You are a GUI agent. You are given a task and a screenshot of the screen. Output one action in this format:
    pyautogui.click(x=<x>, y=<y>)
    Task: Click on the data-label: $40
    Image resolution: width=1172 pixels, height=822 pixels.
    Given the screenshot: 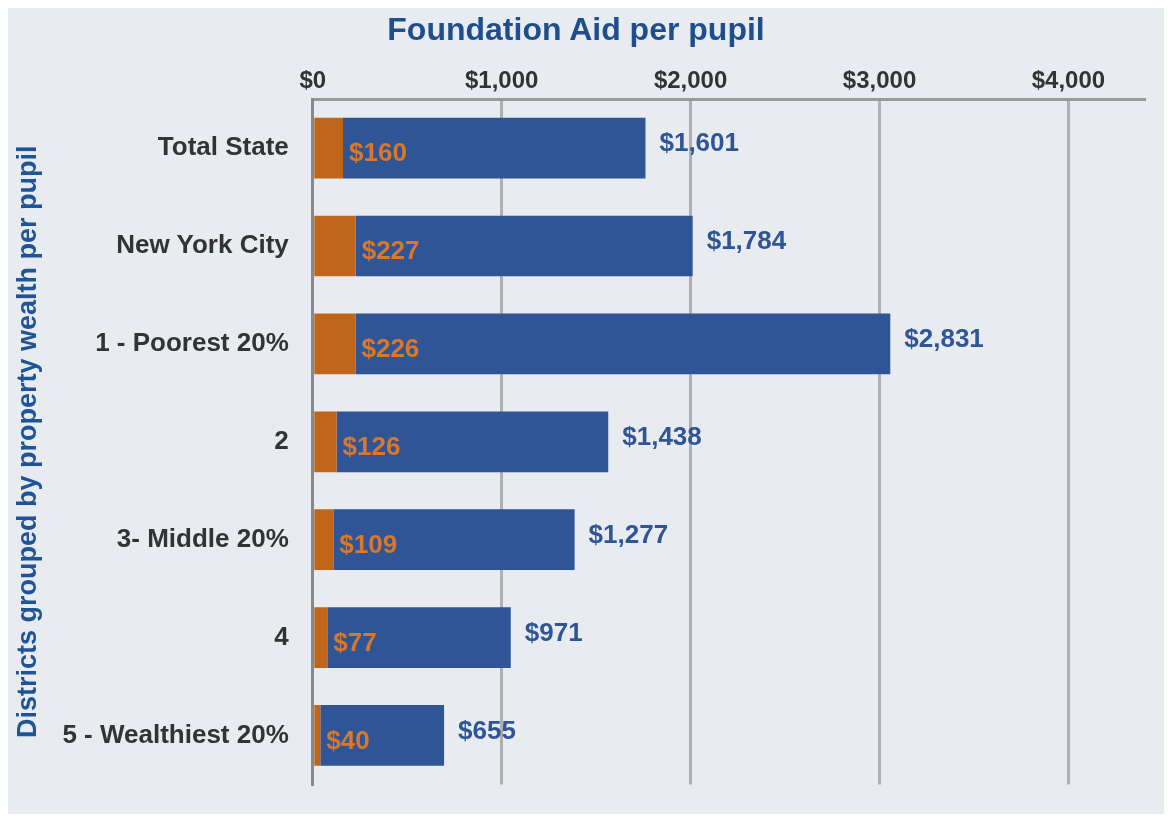 What is the action you would take?
    pyautogui.click(x=348, y=739)
    